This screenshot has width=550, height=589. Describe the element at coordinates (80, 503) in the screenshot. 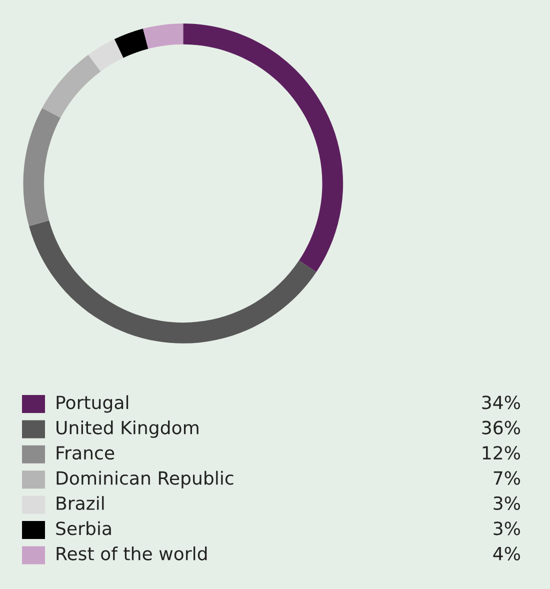

I see `legend-label: Brazil` at that location.